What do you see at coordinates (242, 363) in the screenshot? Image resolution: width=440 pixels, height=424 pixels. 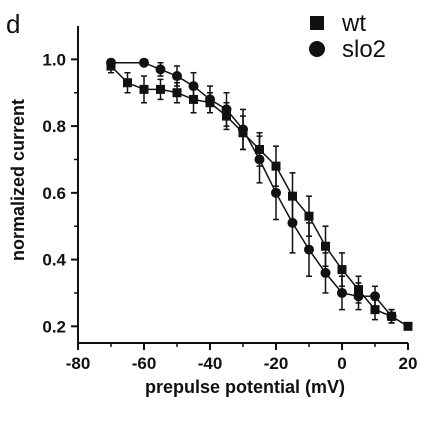 I see `x-tick-labels: -80 -60 -40 -20 0 20` at bounding box center [242, 363].